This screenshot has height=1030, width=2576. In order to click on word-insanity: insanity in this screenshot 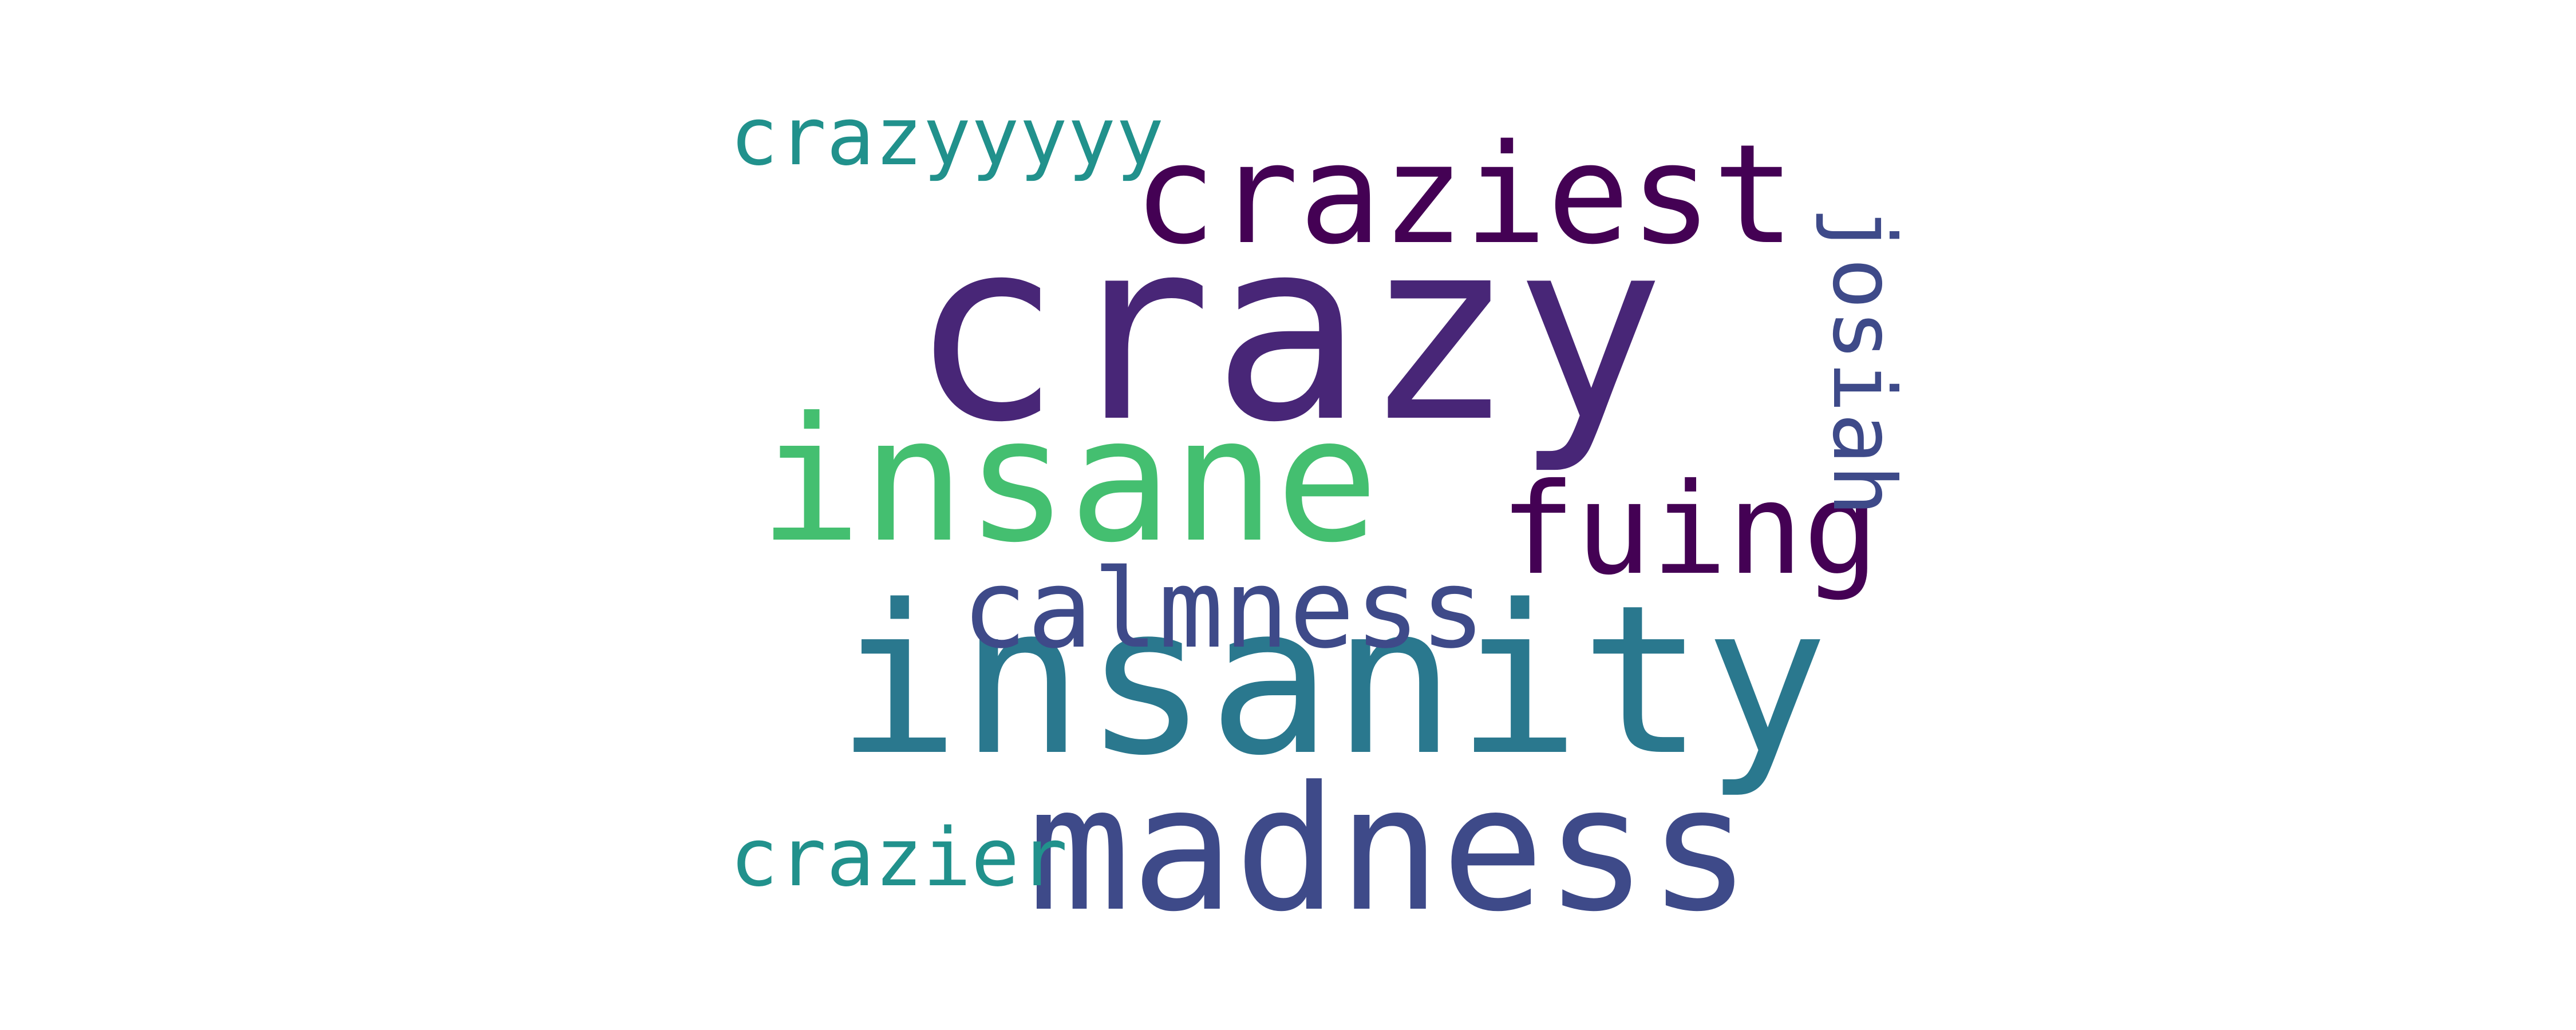, I will do `click(1332, 681)`.